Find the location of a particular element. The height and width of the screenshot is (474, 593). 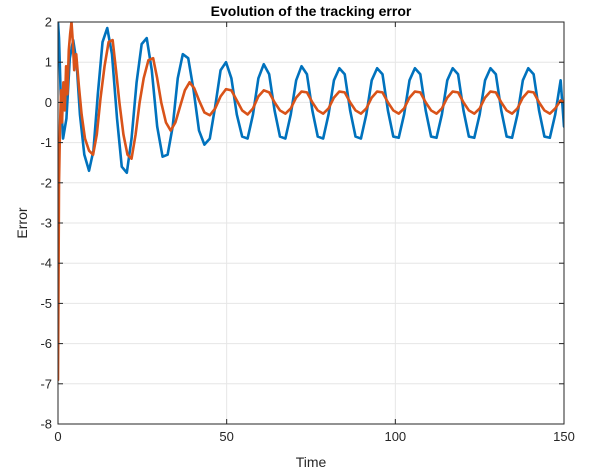

y-tick-label: -5 is located at coordinates (46, 303).